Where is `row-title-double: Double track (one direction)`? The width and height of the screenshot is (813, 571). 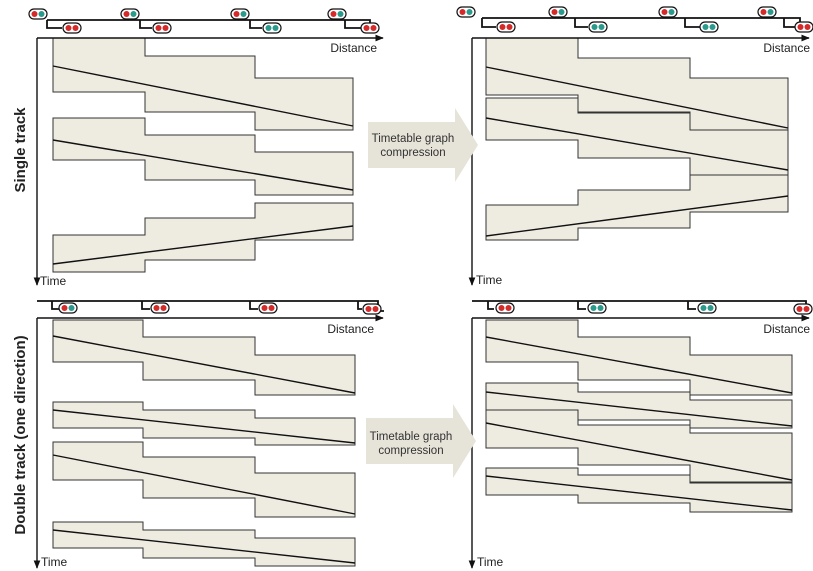
row-title-double: Double track (one direction) is located at coordinates (20, 434).